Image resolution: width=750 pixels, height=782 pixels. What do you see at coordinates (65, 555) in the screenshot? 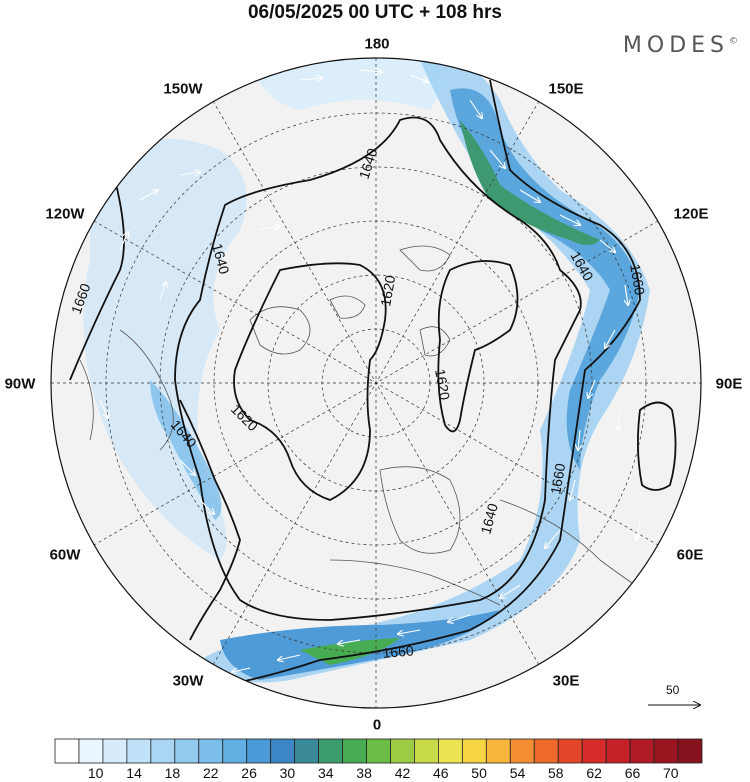
I see `lon-label-60w: 60W` at bounding box center [65, 555].